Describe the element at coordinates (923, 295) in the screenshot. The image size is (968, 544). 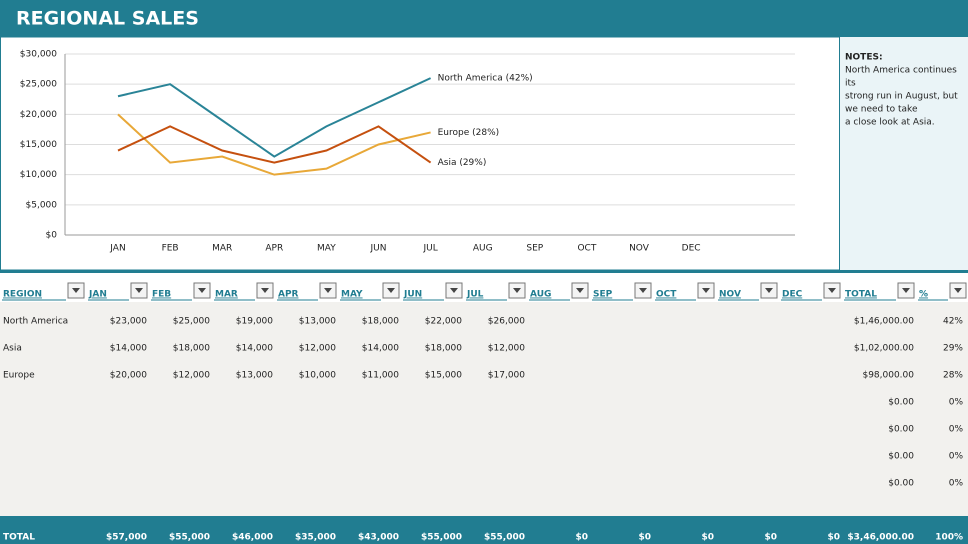
I see `column-header: %` at that location.